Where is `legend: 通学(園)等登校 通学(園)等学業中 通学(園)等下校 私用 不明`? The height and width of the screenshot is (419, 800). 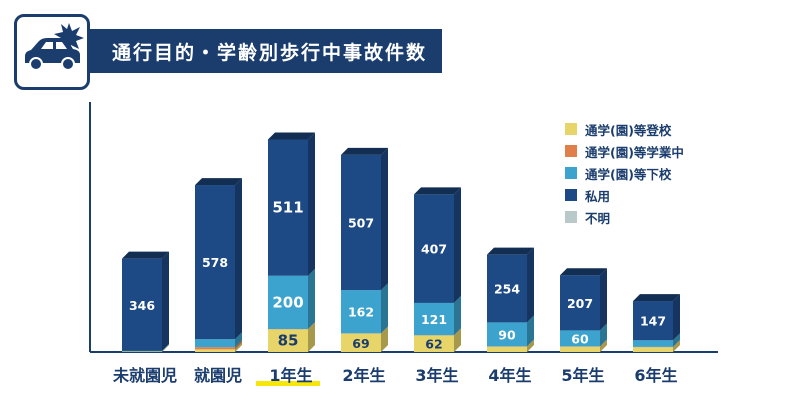 legend: 通学(園)等登校 通学(園)等学業中 通学(園)等下校 私用 不明 is located at coordinates (645, 173).